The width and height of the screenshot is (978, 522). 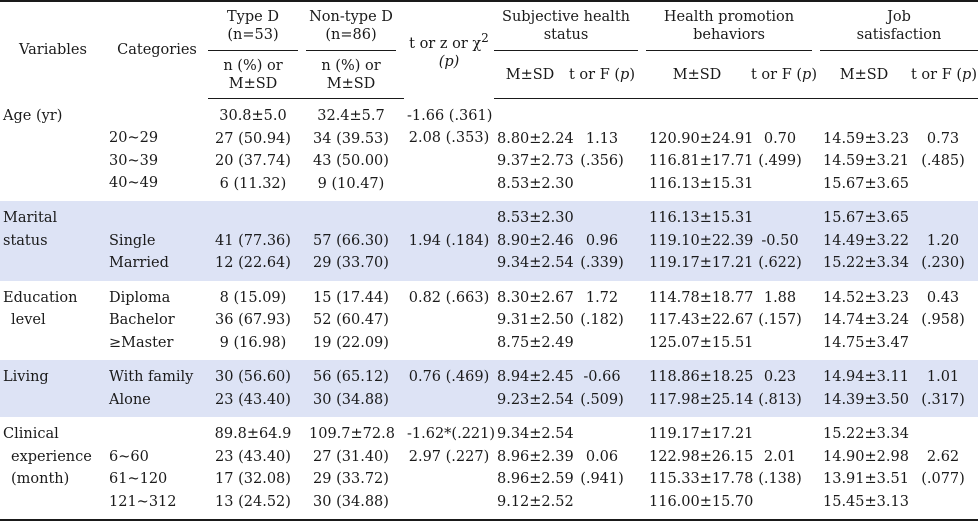 What do you see at coordinates (602, 241) in the screenshot?
I see `cell-subj-tf: 0.96 (.339)` at bounding box center [602, 241].